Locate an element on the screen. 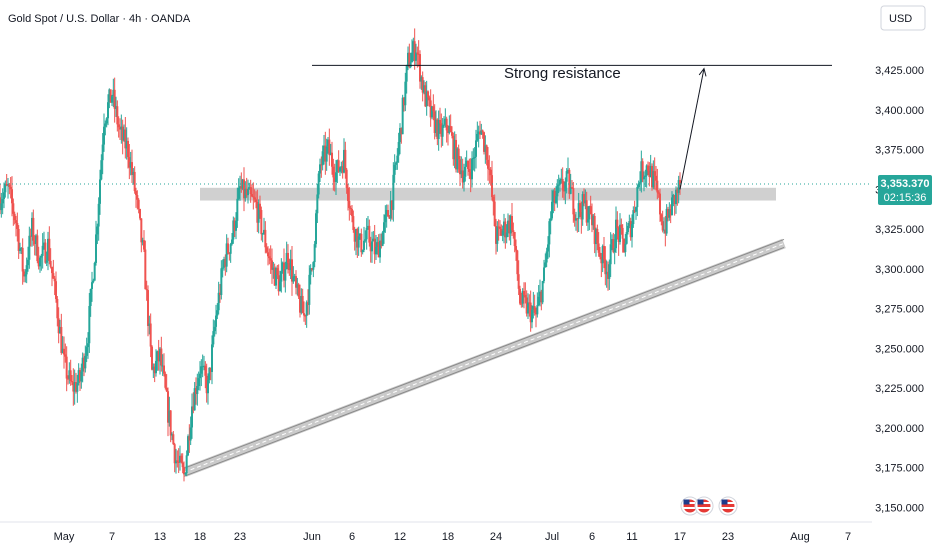  resistance-label: Strong resistance is located at coordinates (562, 73).